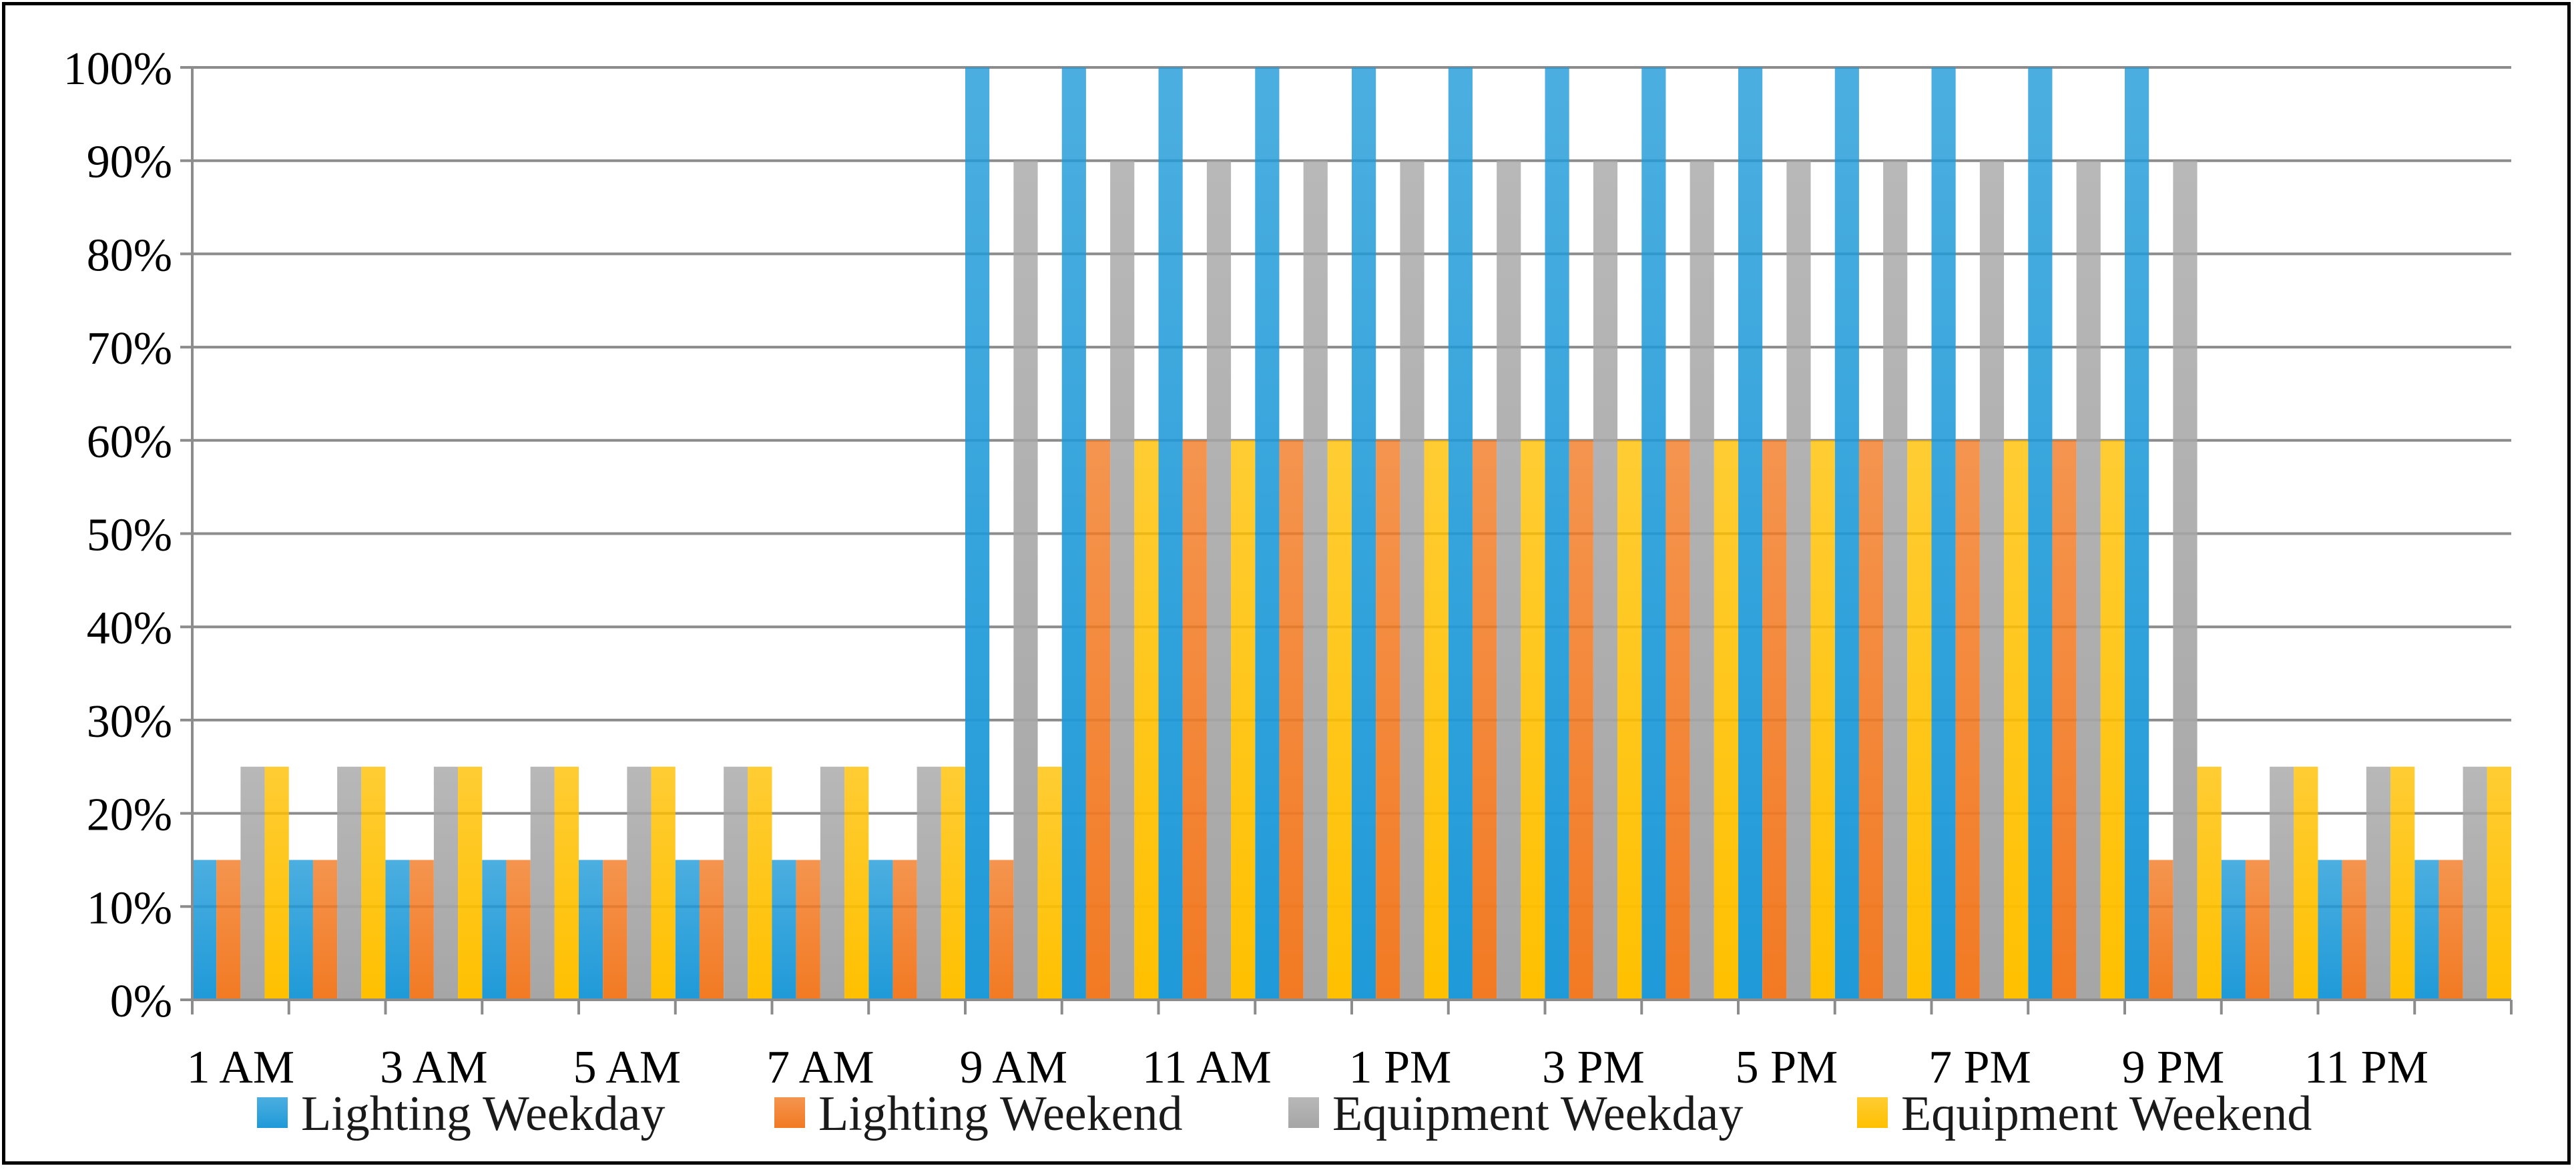  I want to click on bar-lighting-weekday-5-am, so click(591, 930).